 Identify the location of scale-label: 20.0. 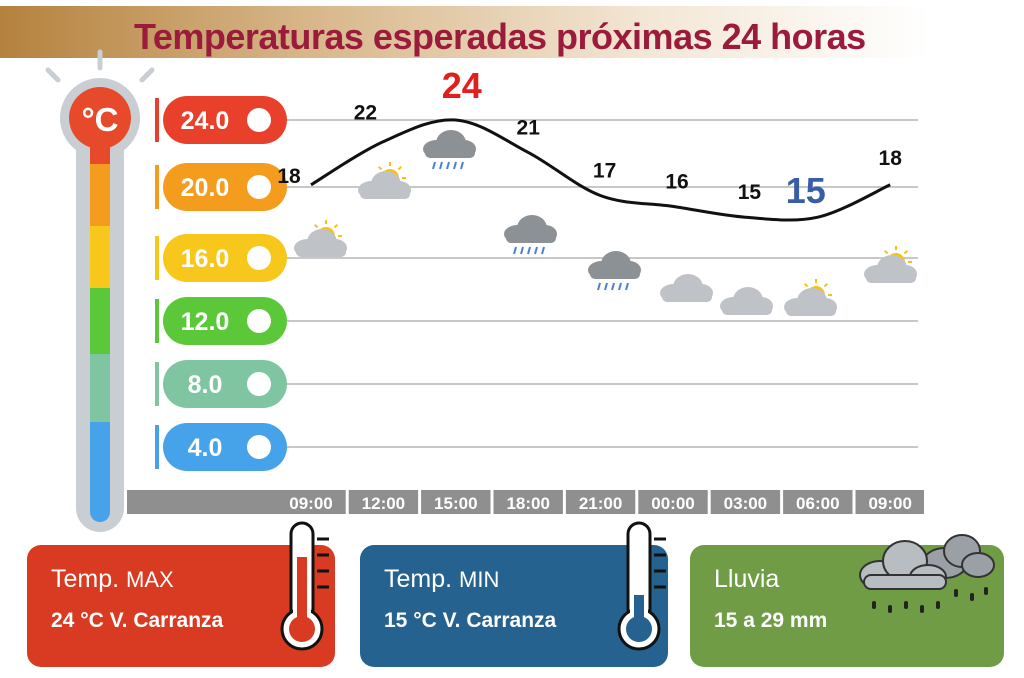
(205, 188).